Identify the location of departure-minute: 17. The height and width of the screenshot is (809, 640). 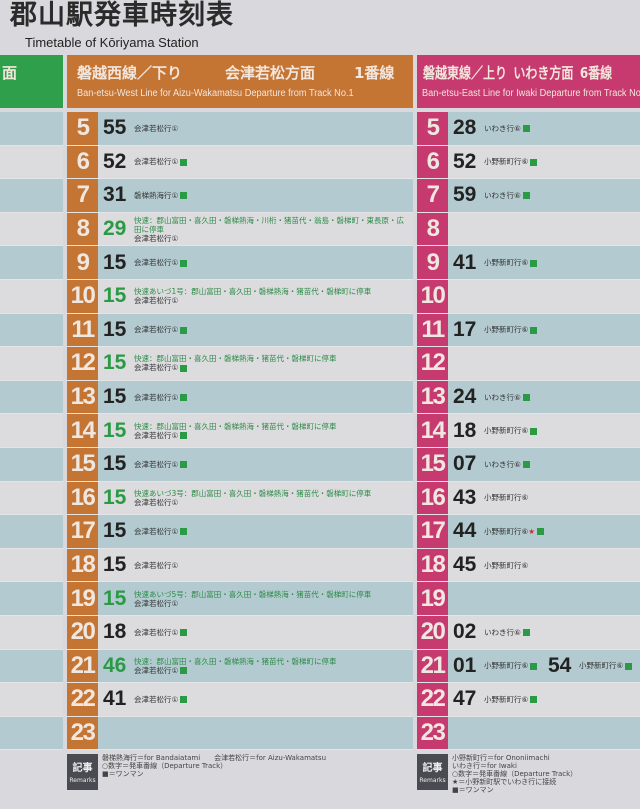
(465, 329).